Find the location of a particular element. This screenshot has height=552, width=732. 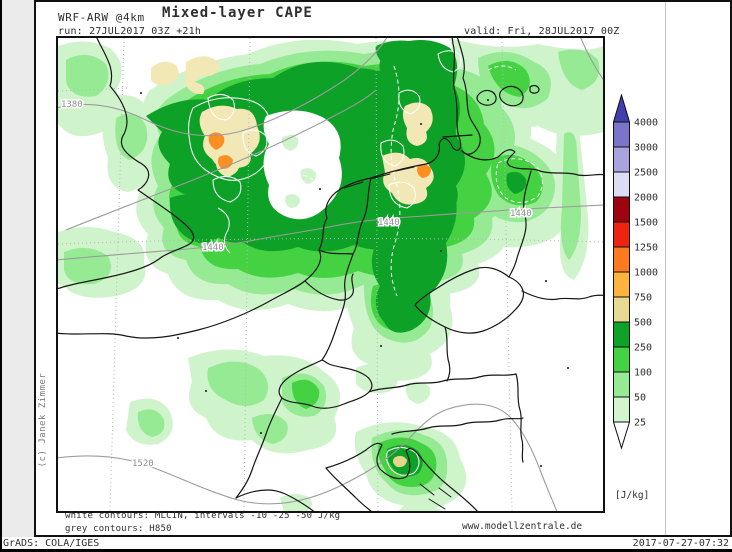

svg-text: 3000 is located at coordinates (646, 148).